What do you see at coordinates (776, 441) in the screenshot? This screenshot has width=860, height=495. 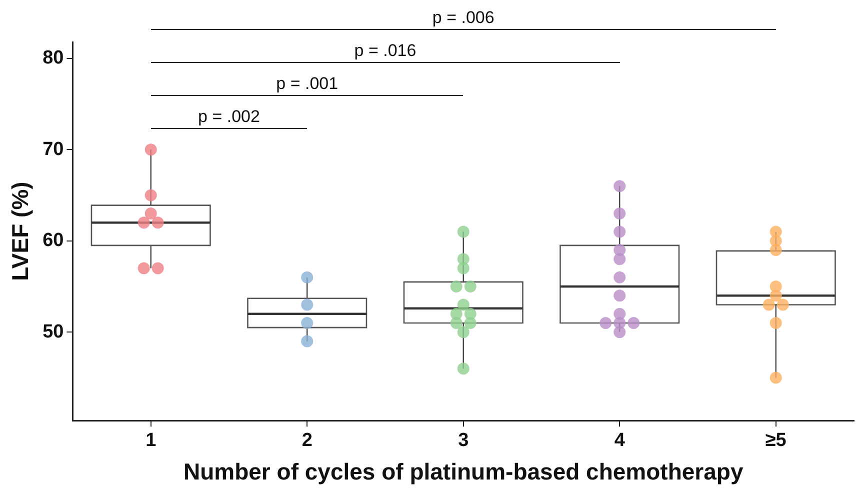 I see `x-tick-label: ≥5` at bounding box center [776, 441].